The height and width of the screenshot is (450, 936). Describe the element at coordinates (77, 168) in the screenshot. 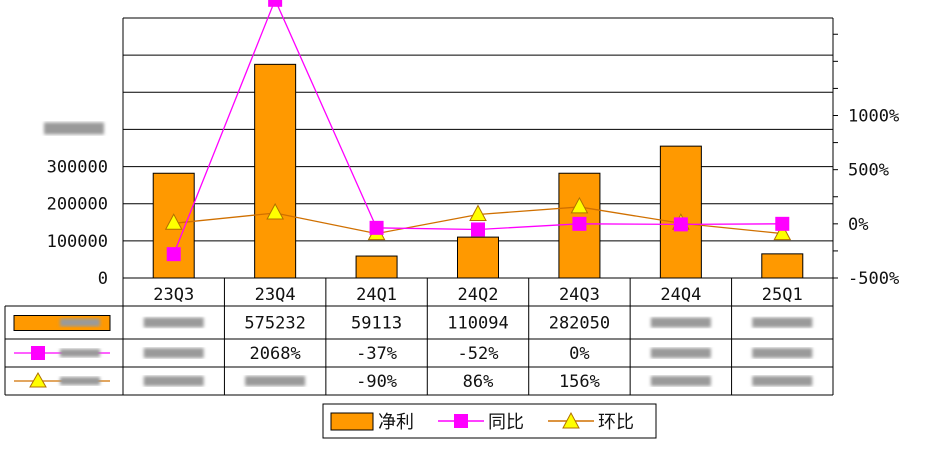

I see `left-tick-label: 300000` at that location.